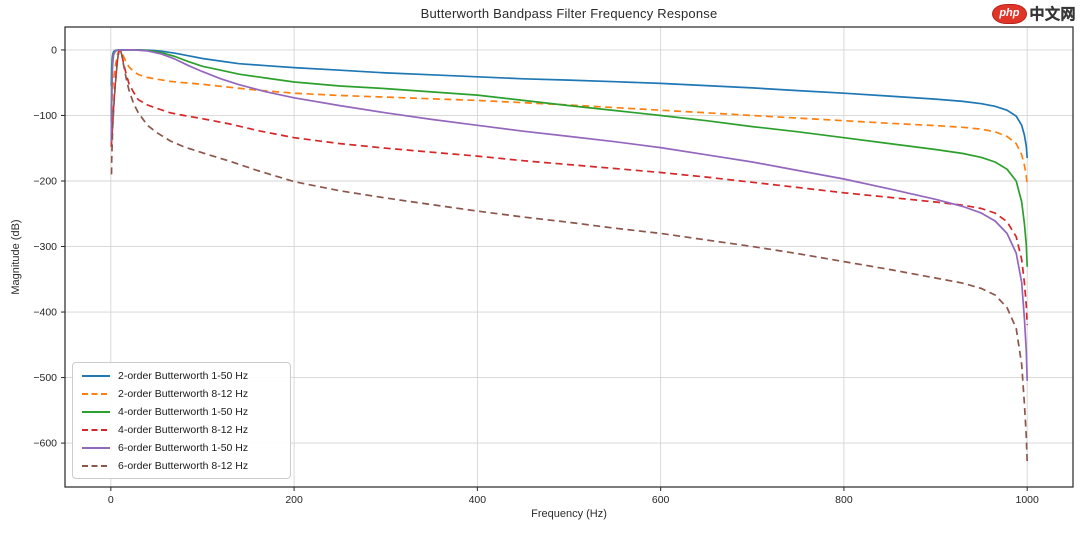  I want to click on x-tick-label: 1000, so click(1028, 500).